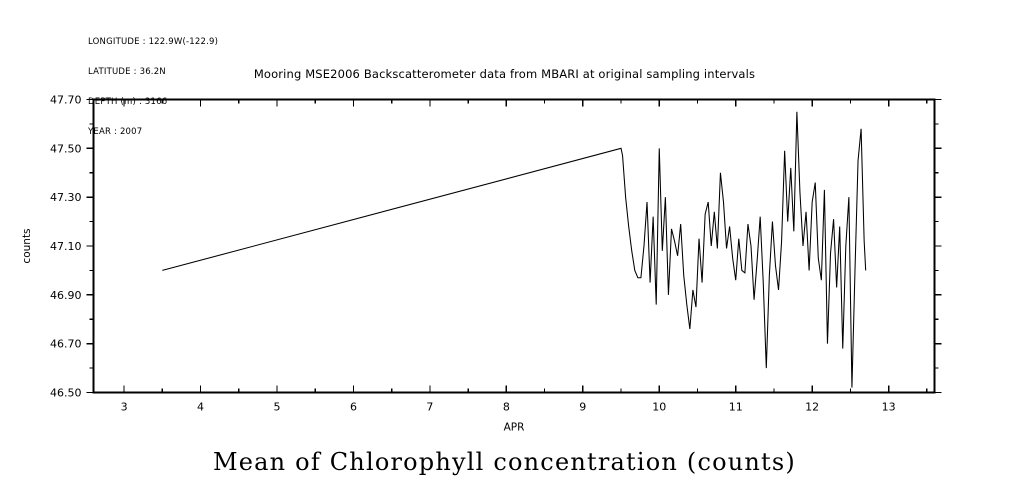  What do you see at coordinates (200, 407) in the screenshot?
I see `x-tick-label: 4` at bounding box center [200, 407].